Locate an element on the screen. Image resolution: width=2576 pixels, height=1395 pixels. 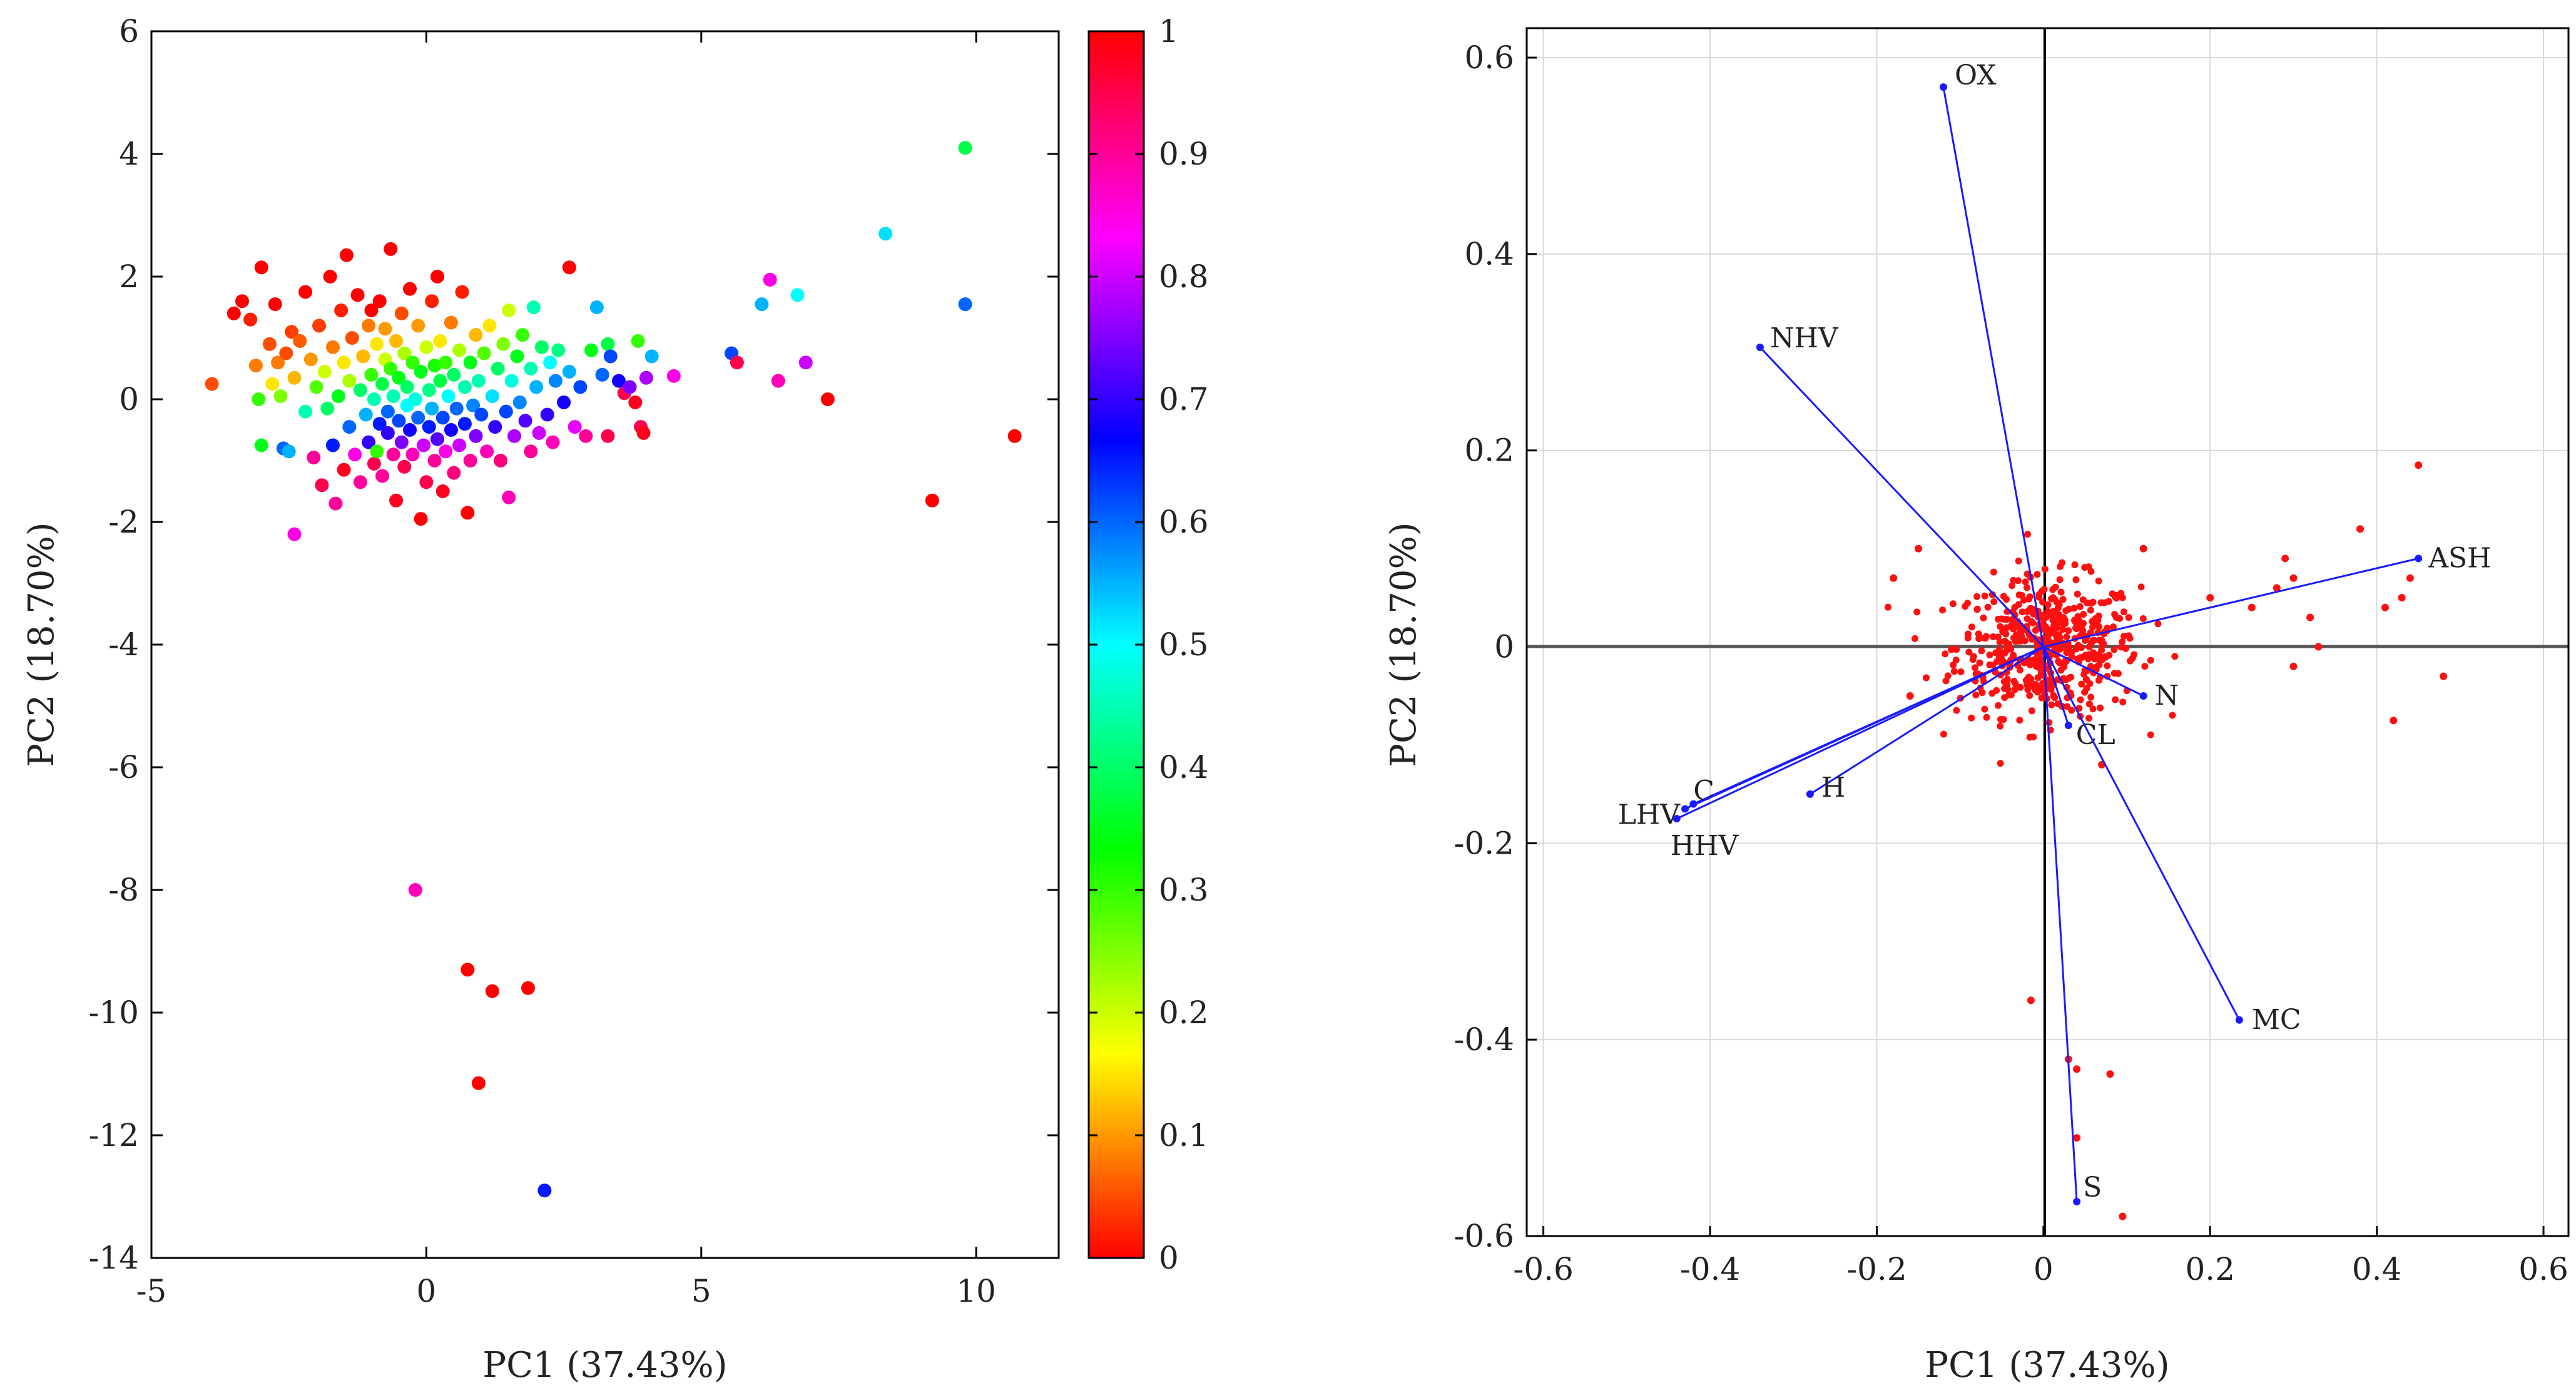
left-y-tick-label: -4 is located at coordinates (124, 644).